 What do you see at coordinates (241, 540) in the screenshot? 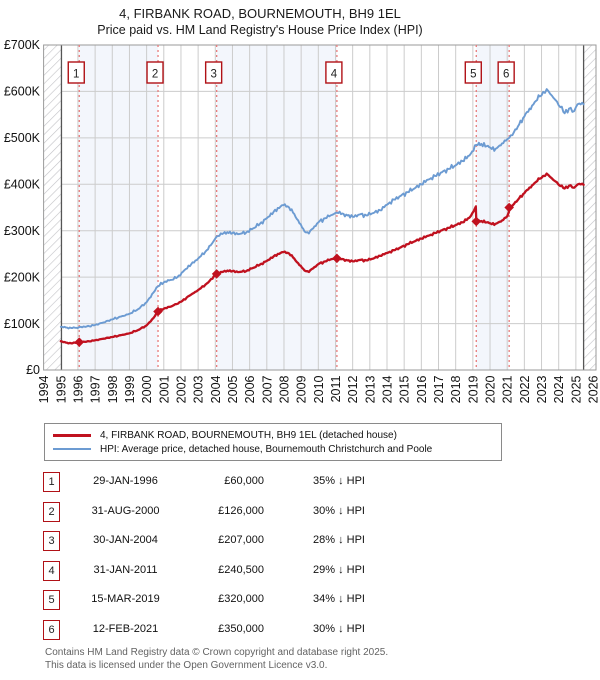
I see `sale-price: £207,000` at bounding box center [241, 540].